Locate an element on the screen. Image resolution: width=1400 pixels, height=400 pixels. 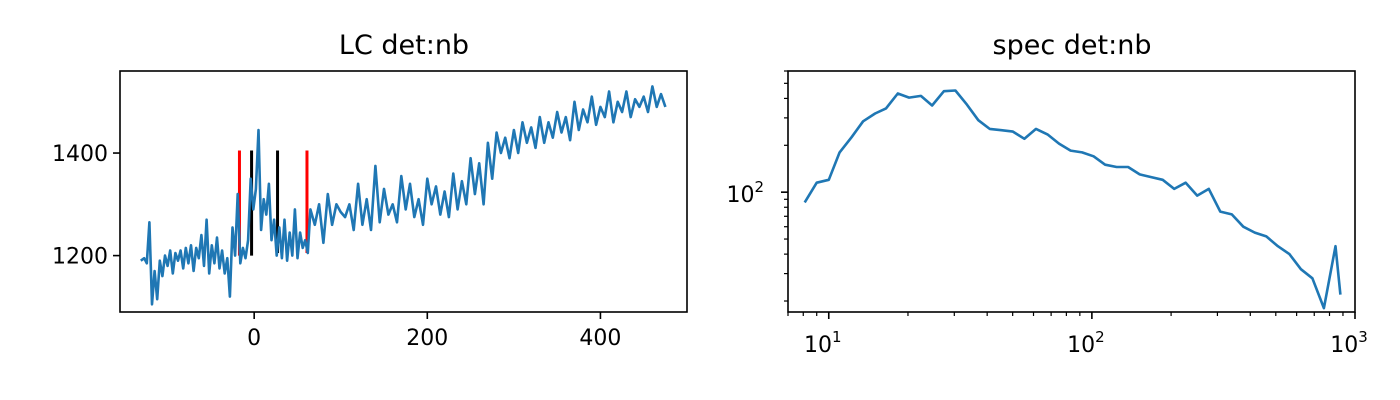
spec-chart-title: spec det:nb is located at coordinates (1072, 45).